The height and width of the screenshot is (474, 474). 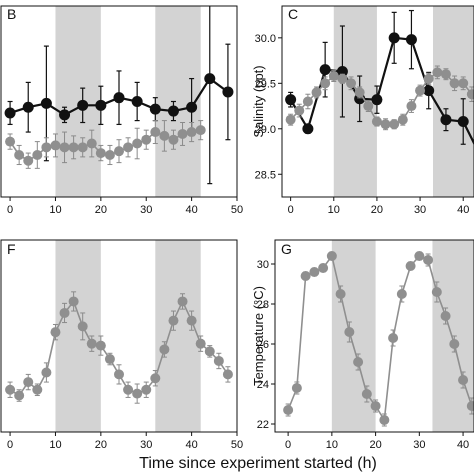 What do you see at coordinates (191, 210) in the screenshot?
I see `panel-b-xtick-label-4: 40` at bounding box center [191, 210].